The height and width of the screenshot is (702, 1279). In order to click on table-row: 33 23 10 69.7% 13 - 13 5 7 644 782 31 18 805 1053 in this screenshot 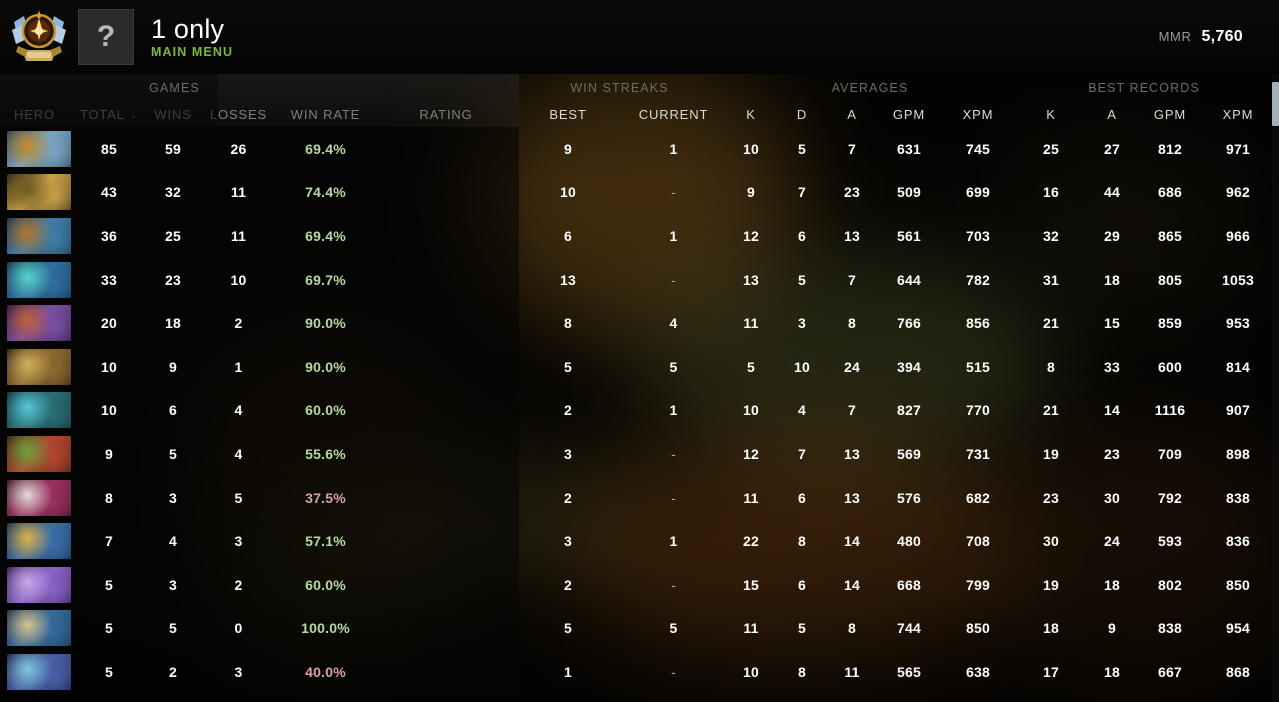, I will do `click(639, 280)`.